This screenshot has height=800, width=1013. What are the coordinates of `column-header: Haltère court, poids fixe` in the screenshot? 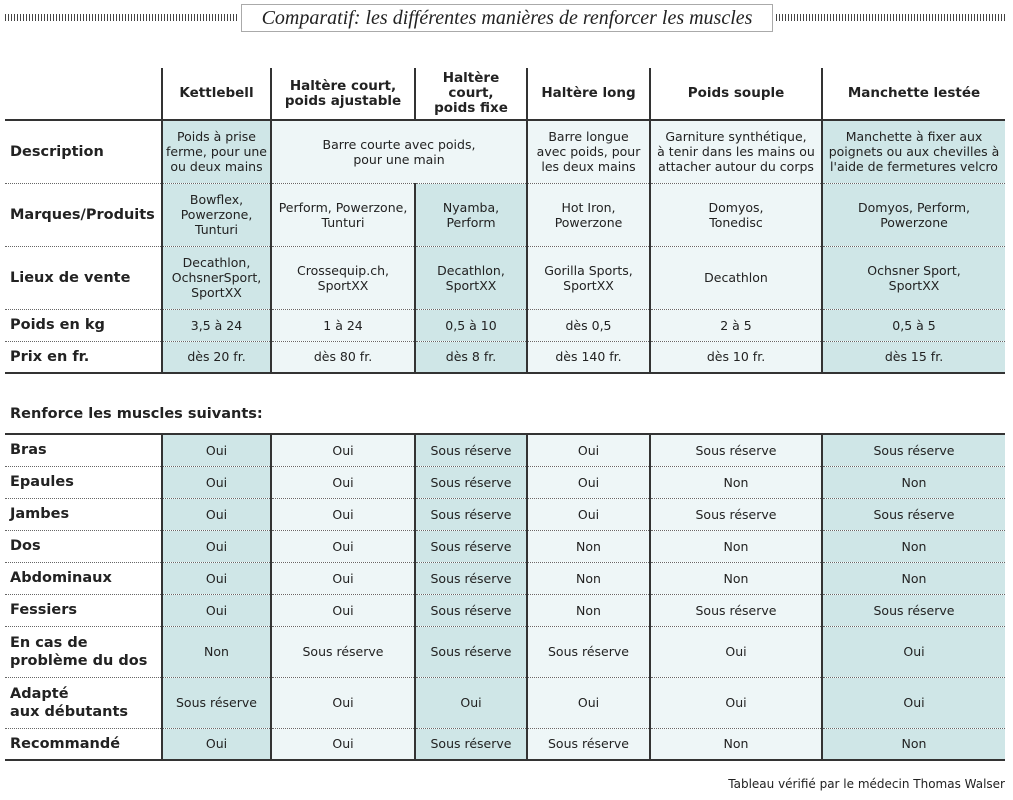 It's located at (470, 94).